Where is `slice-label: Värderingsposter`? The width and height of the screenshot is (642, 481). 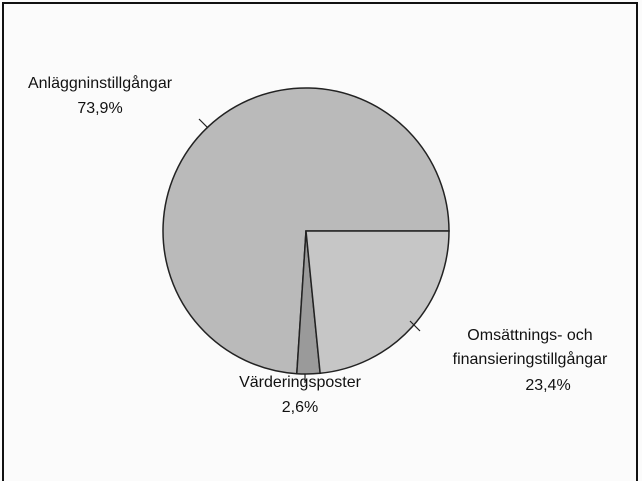
slice-label: Värderingsposter is located at coordinates (300, 382).